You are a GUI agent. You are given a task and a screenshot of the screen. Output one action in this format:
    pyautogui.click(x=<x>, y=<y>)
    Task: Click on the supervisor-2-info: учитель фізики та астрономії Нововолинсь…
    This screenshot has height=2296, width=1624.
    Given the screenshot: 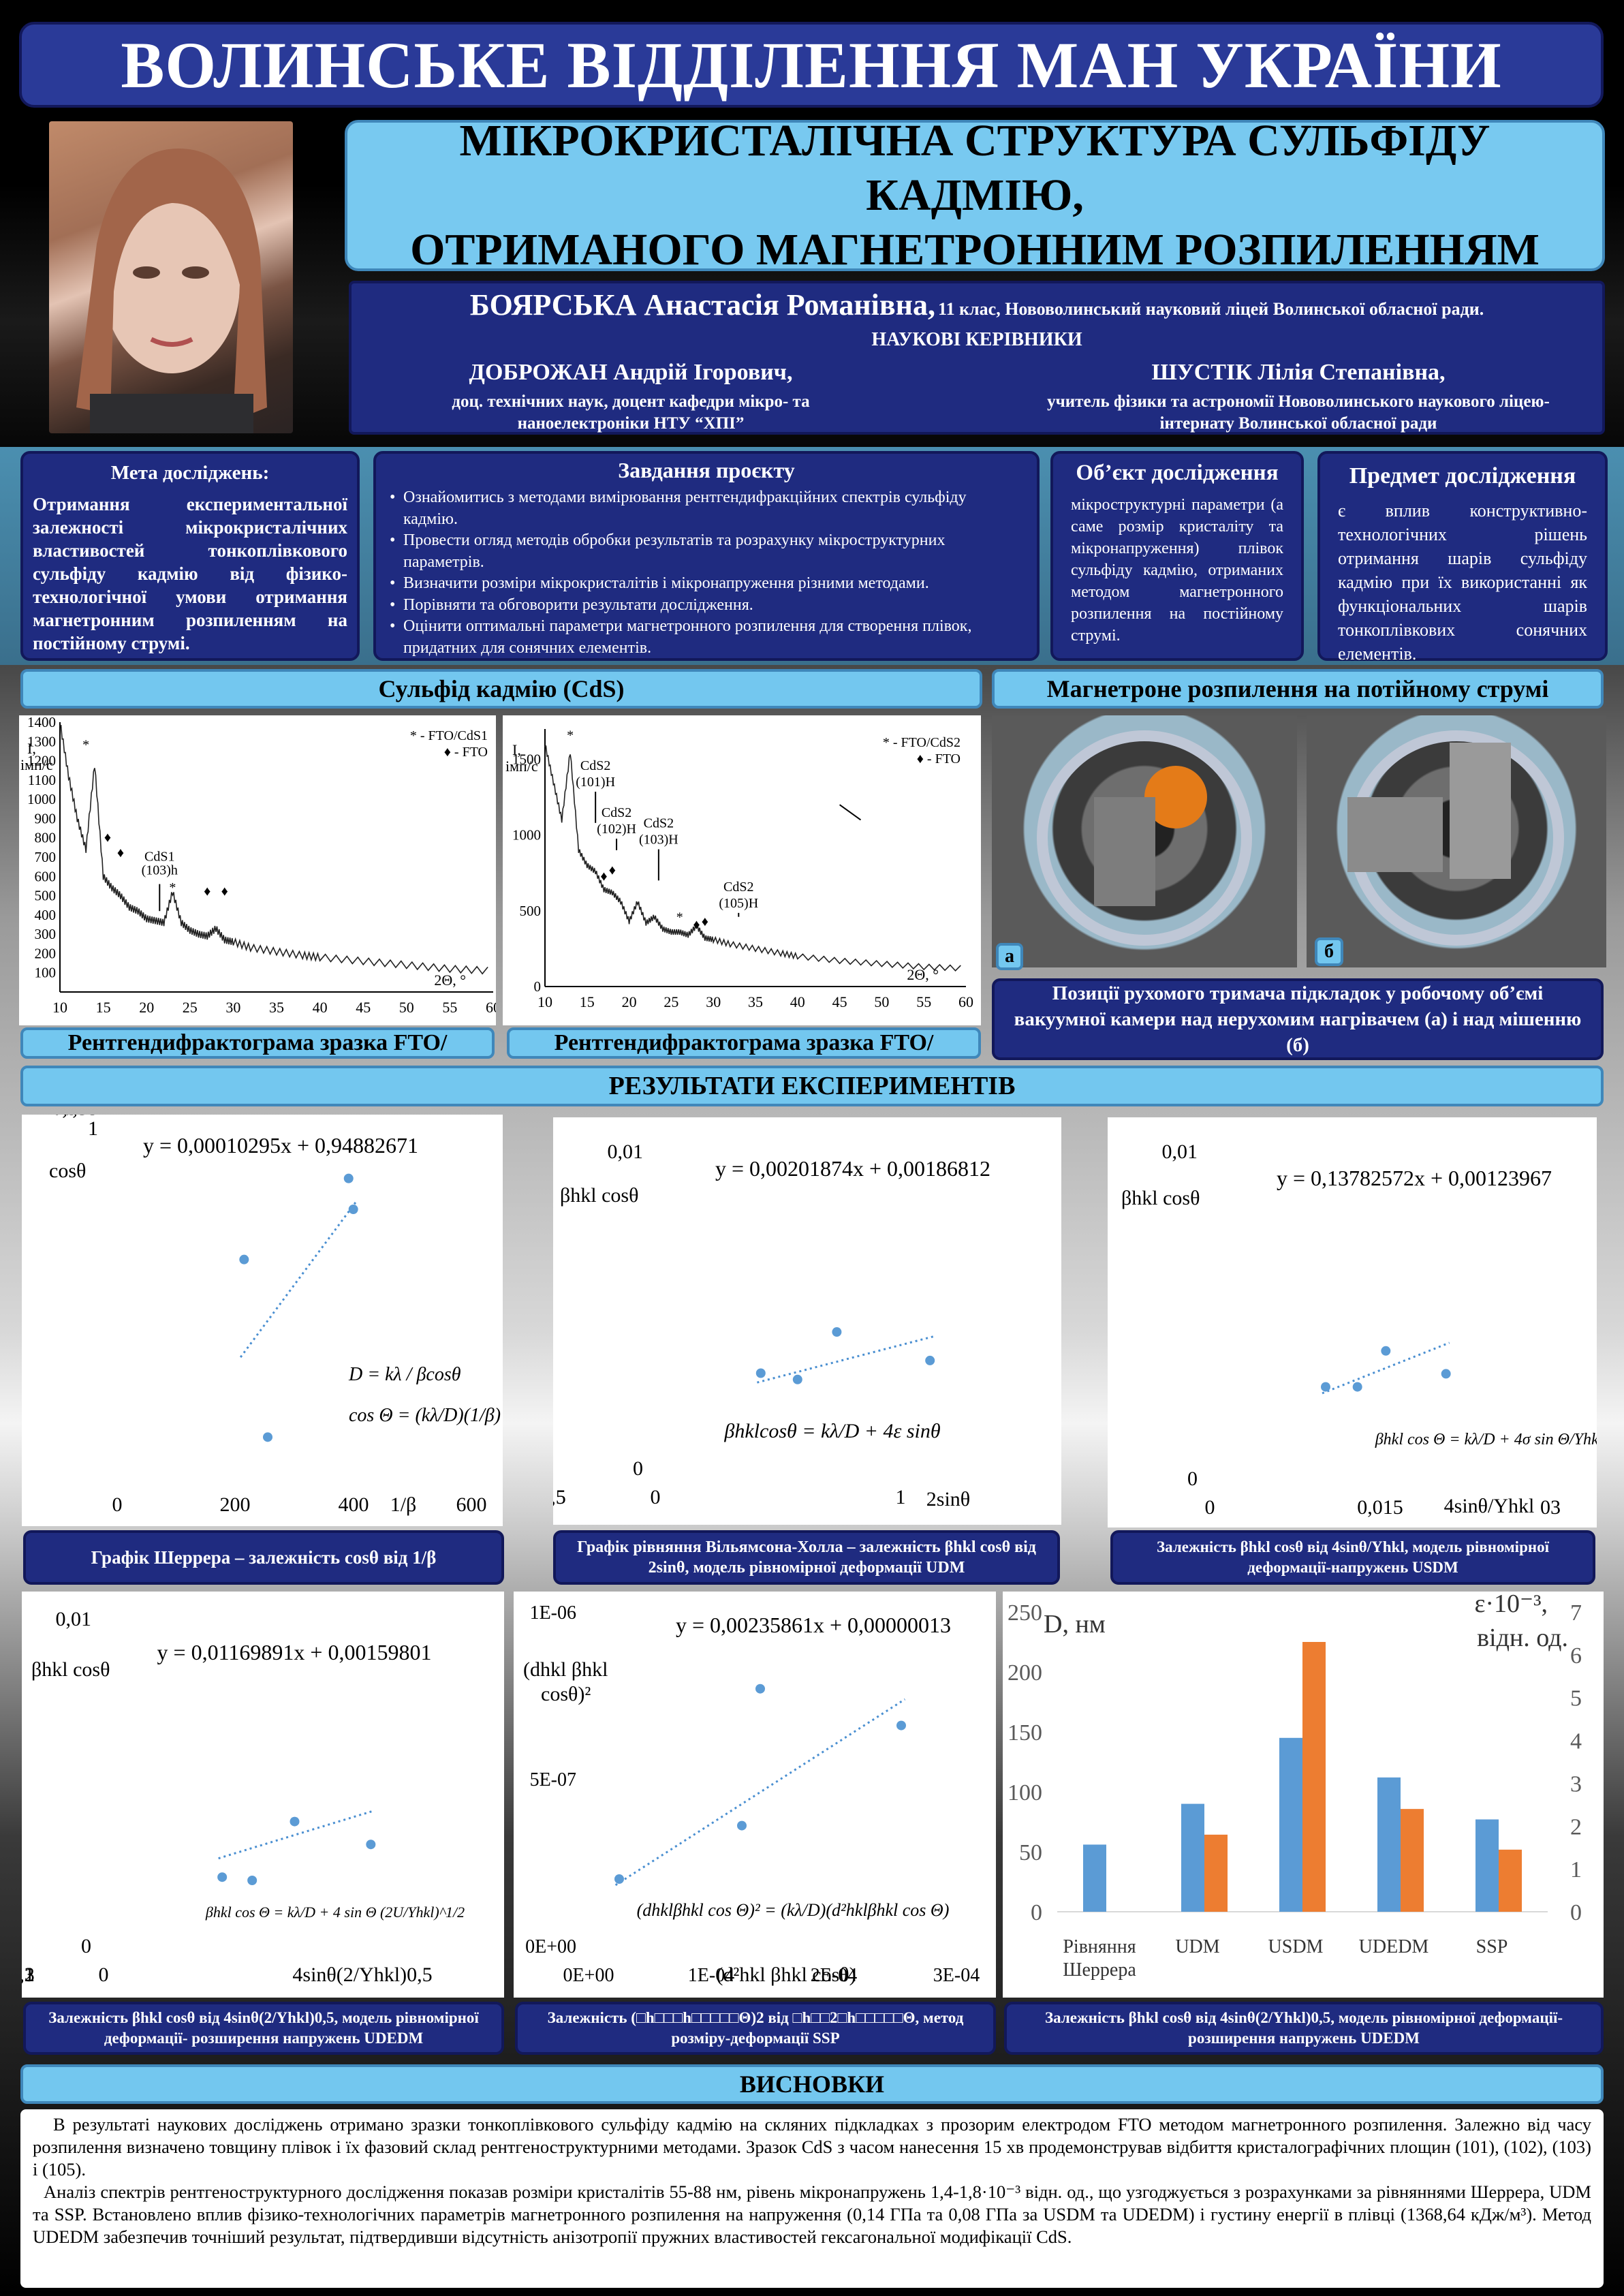 What is the action you would take?
    pyautogui.click(x=1298, y=413)
    